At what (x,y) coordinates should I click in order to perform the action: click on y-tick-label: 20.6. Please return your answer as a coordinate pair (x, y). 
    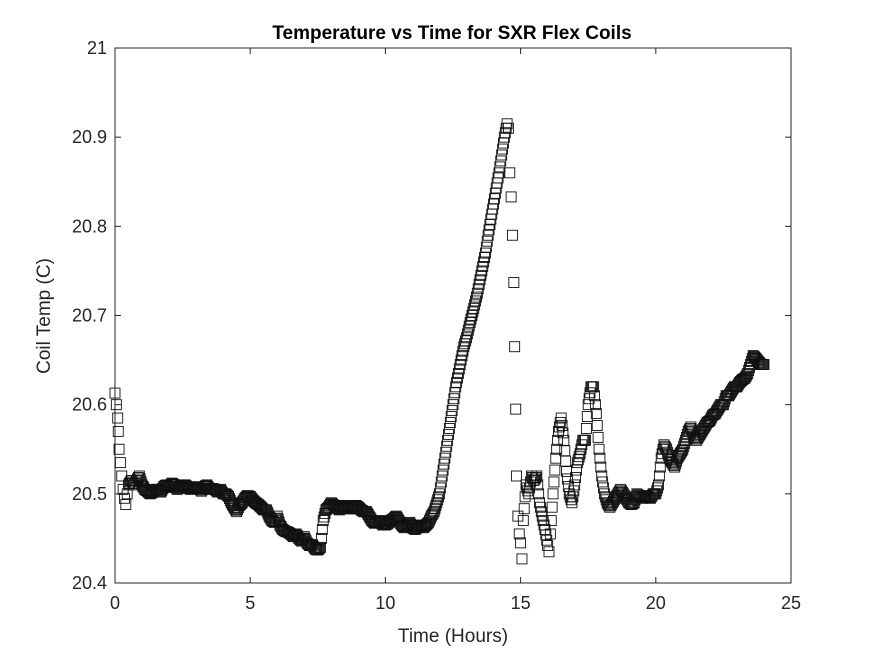
    Looking at the image, I should click on (89, 405).